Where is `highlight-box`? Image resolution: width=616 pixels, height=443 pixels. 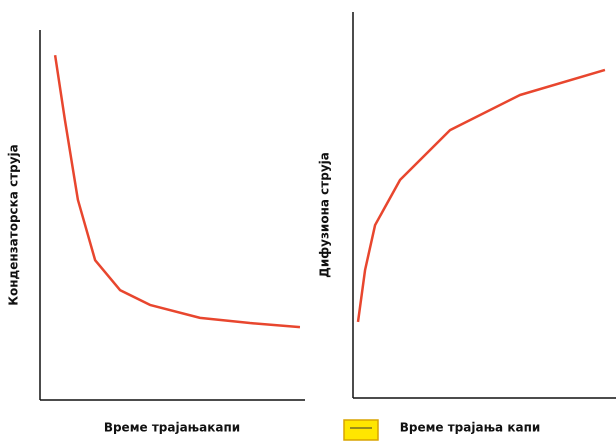
highlight-box is located at coordinates (361, 430).